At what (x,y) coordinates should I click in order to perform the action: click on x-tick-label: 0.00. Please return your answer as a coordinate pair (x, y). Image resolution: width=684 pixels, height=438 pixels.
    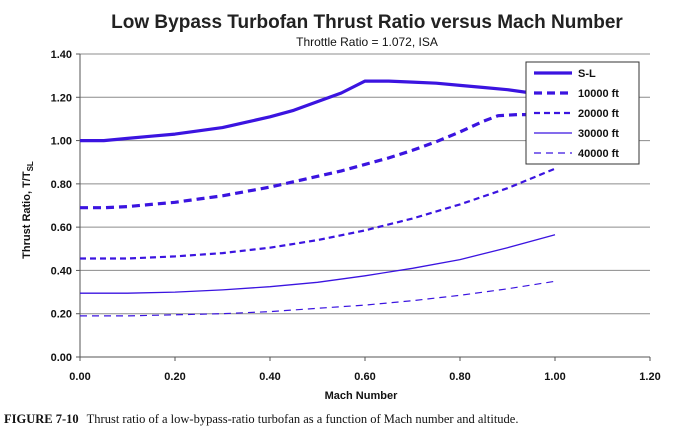
    Looking at the image, I should click on (79, 377).